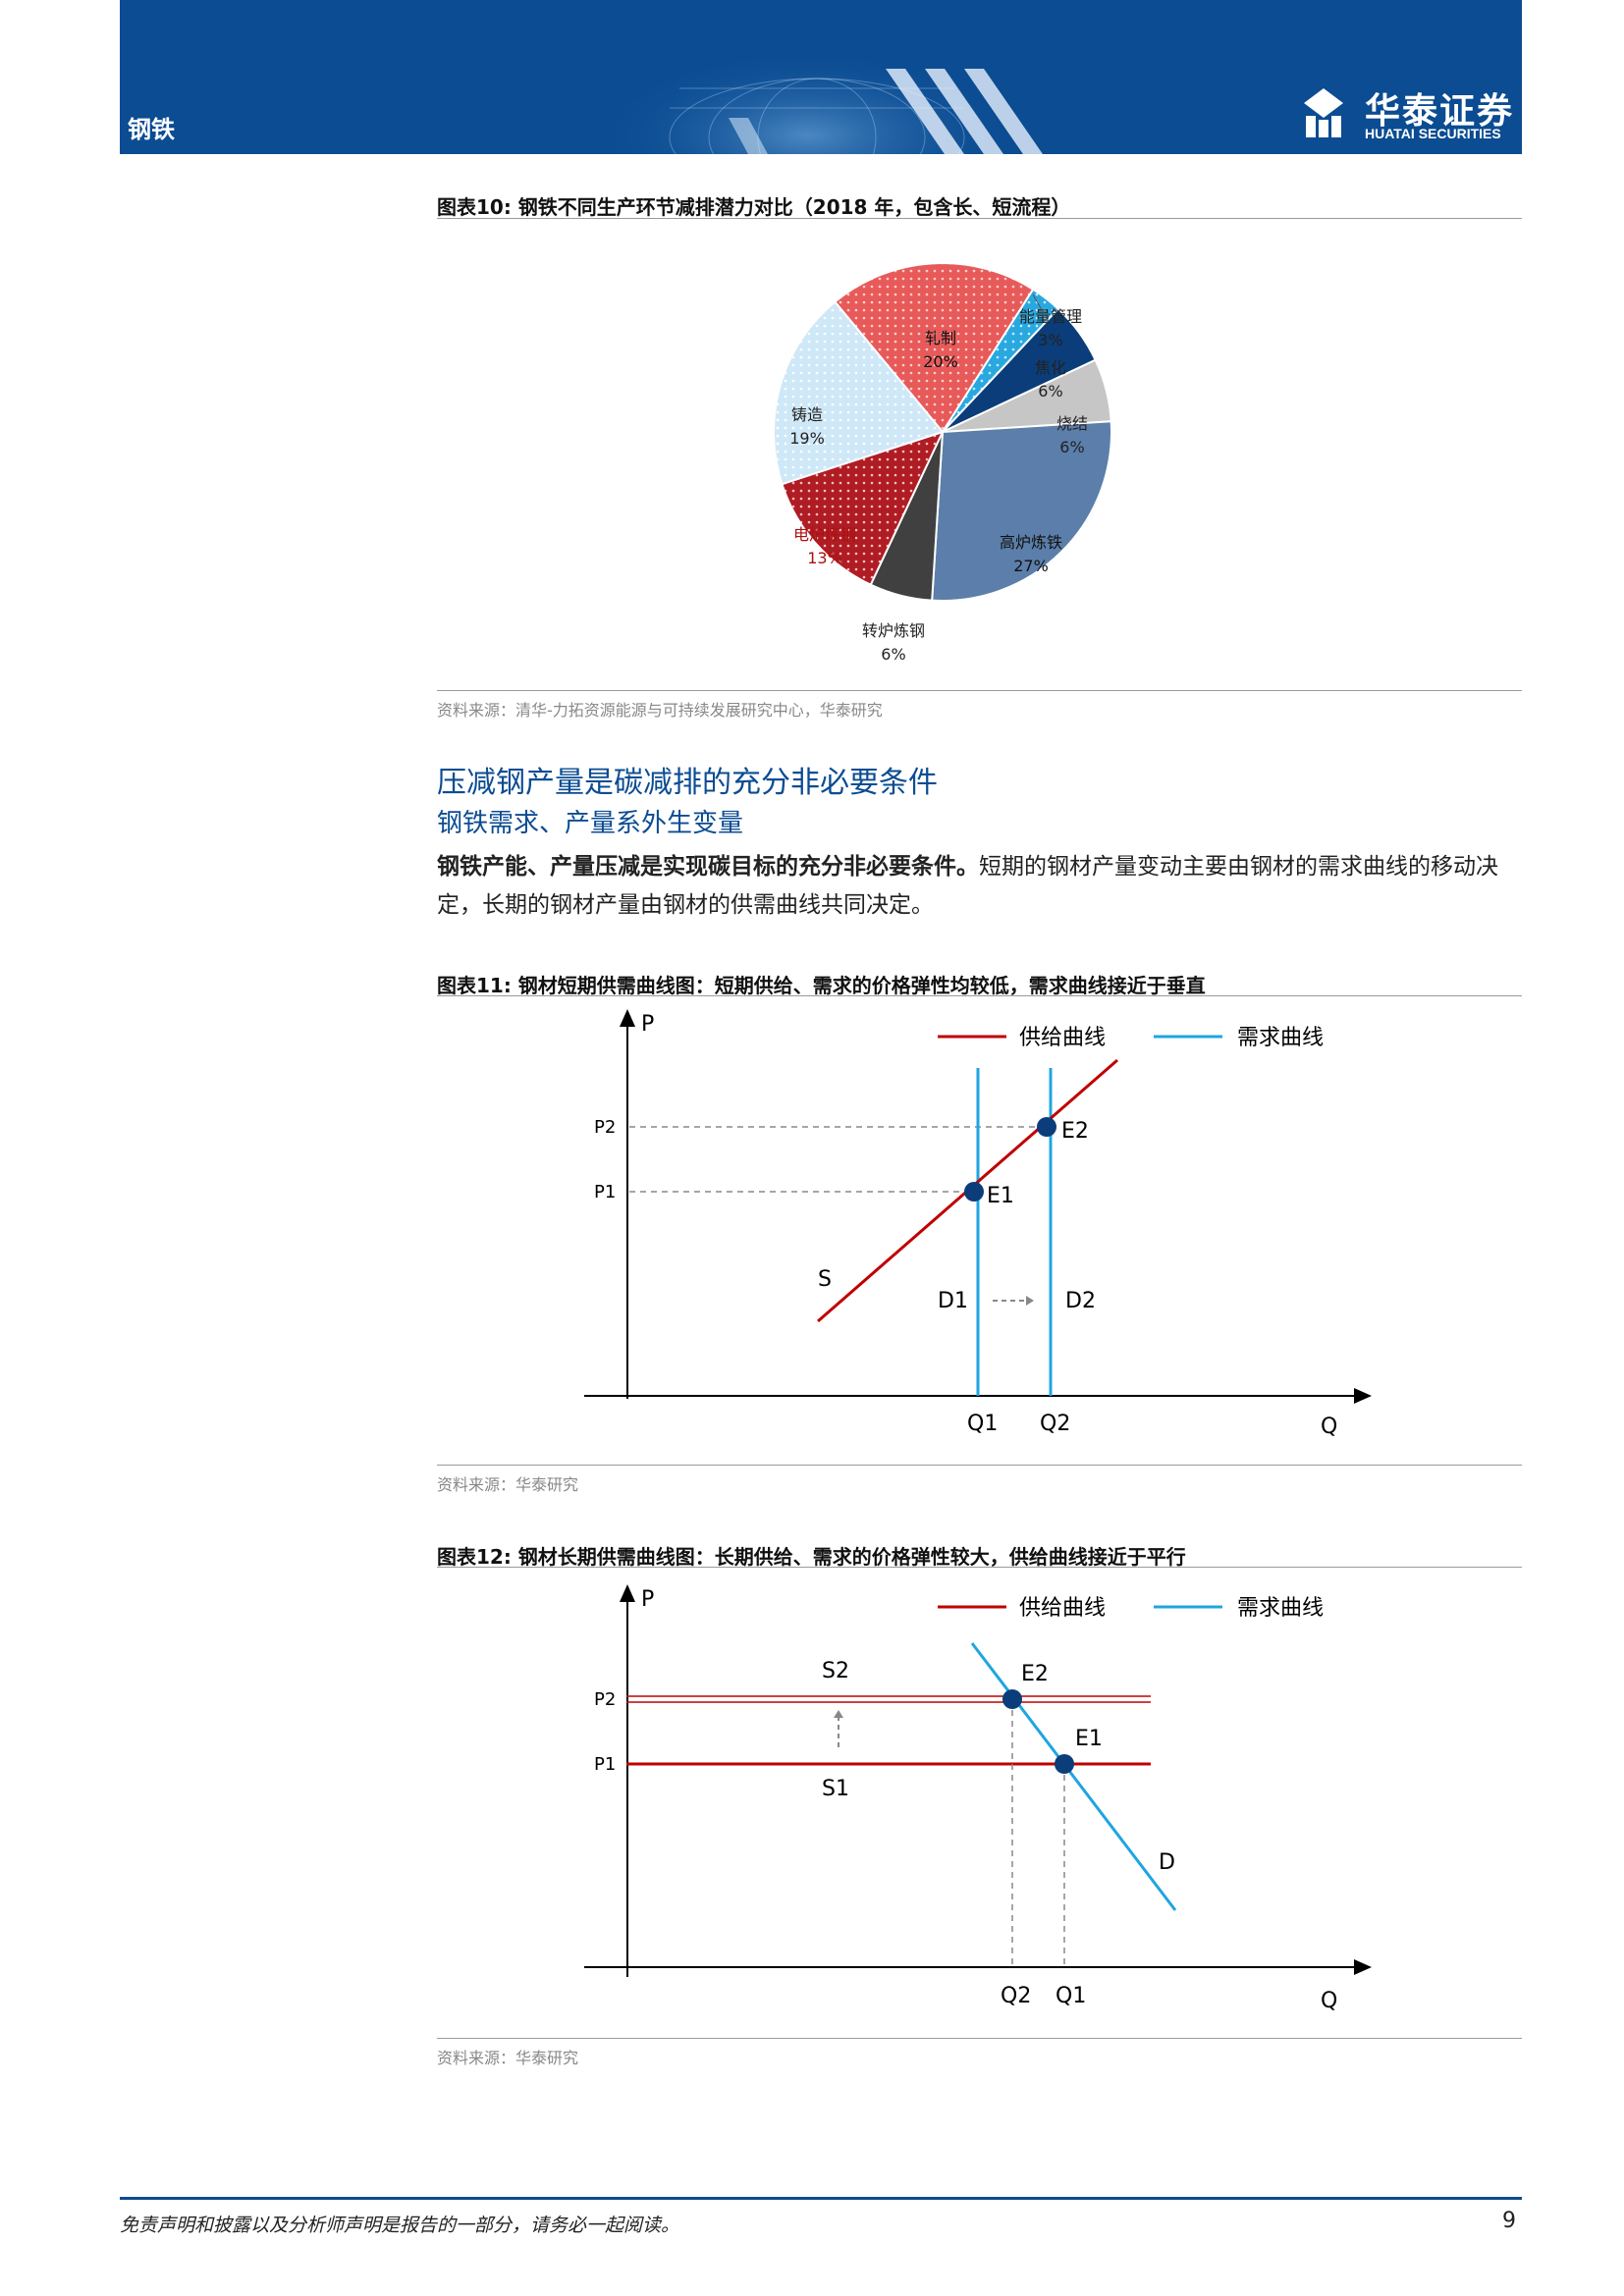 The image size is (1624, 2296). I want to click on pie-label-2: 焦化, so click(1050, 368).